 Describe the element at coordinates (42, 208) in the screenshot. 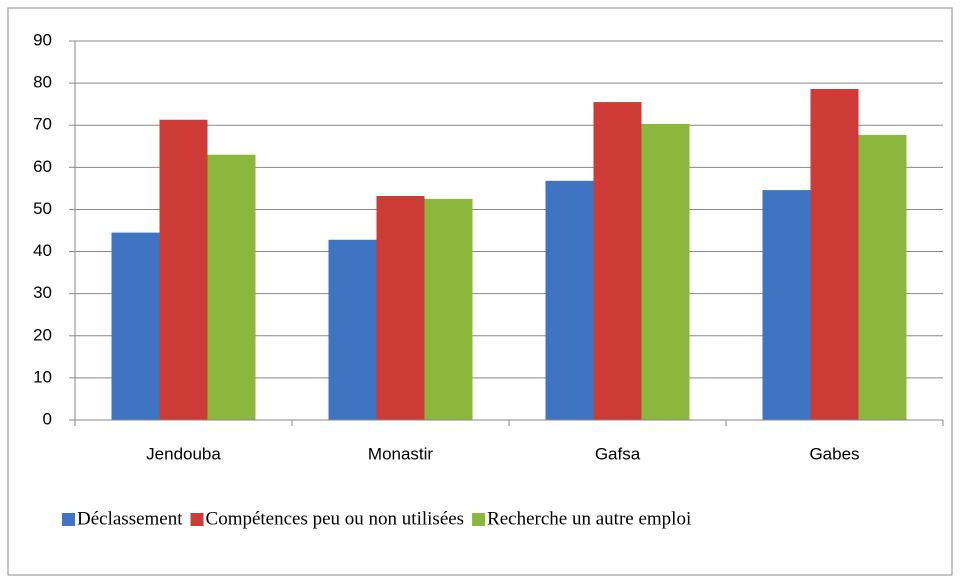

I see `y-tick-label: 50` at that location.